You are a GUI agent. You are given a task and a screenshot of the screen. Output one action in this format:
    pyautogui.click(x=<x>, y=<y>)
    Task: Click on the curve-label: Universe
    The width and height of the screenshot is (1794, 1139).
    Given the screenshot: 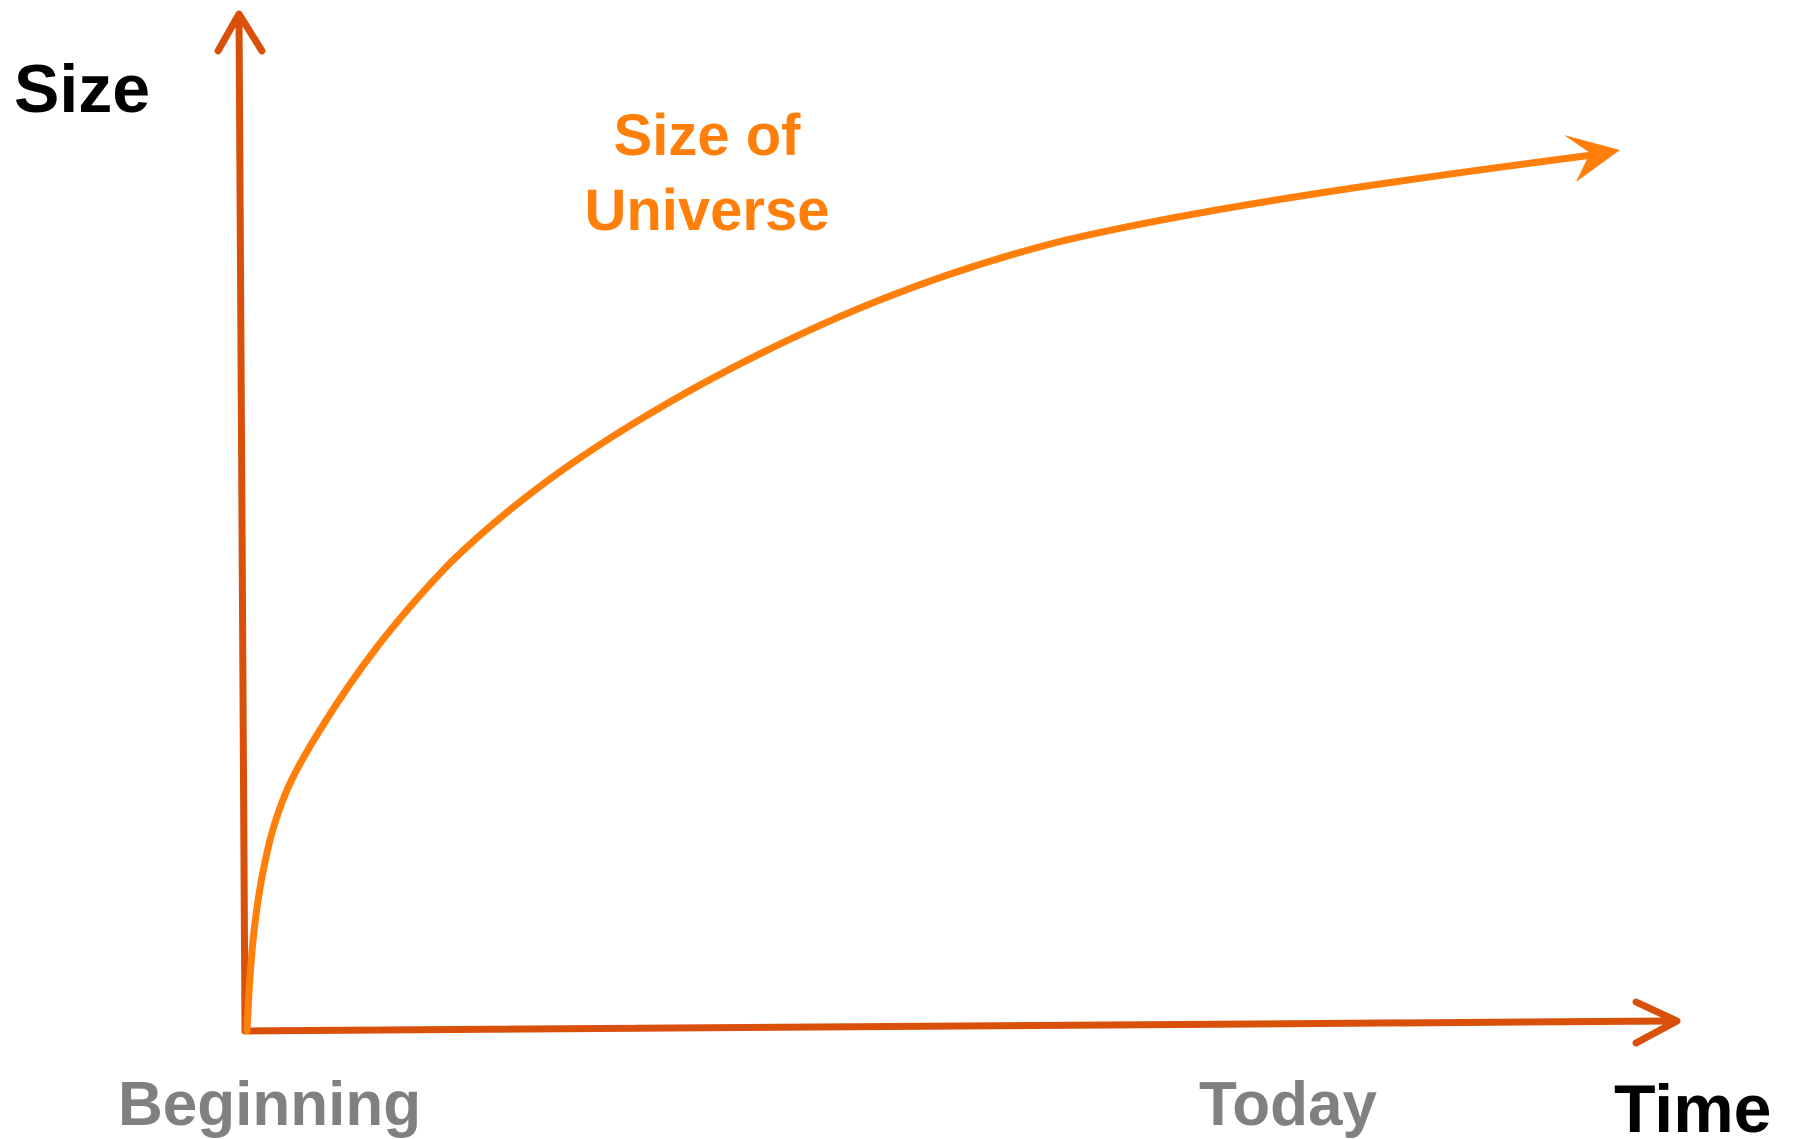 What is the action you would take?
    pyautogui.click(x=706, y=210)
    